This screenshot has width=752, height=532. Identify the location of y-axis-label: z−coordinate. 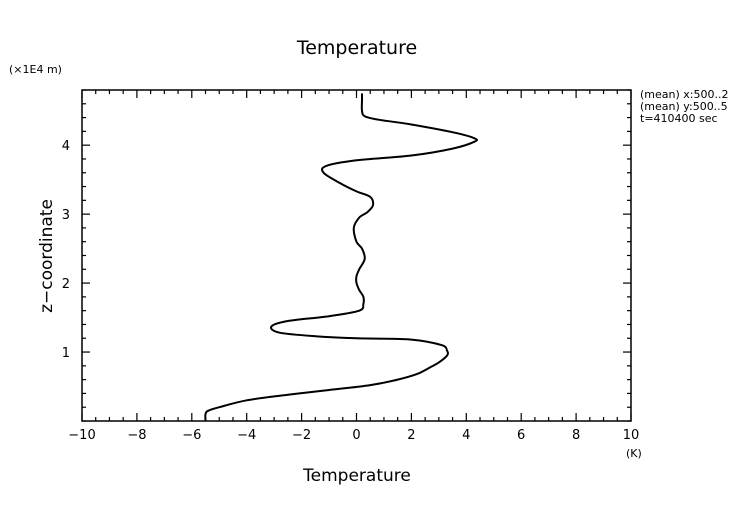
(47, 256).